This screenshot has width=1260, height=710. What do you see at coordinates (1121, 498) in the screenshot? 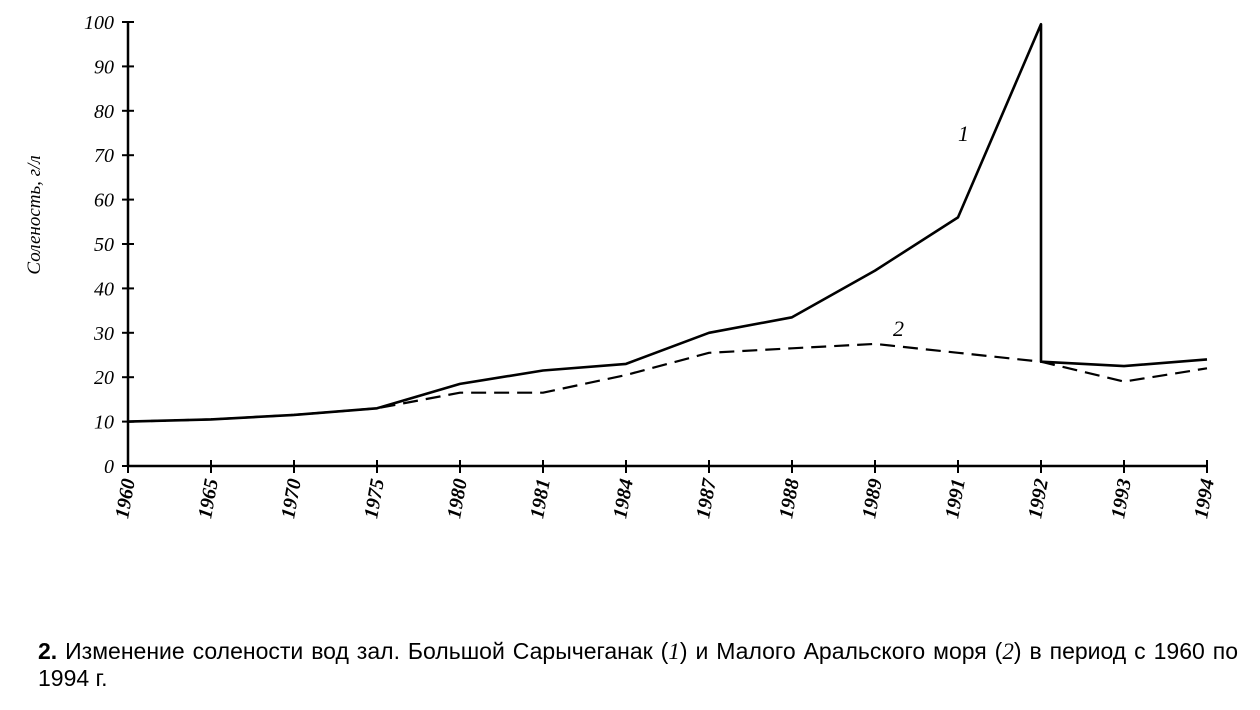
I see `x-tick-label: 1993` at bounding box center [1121, 498].